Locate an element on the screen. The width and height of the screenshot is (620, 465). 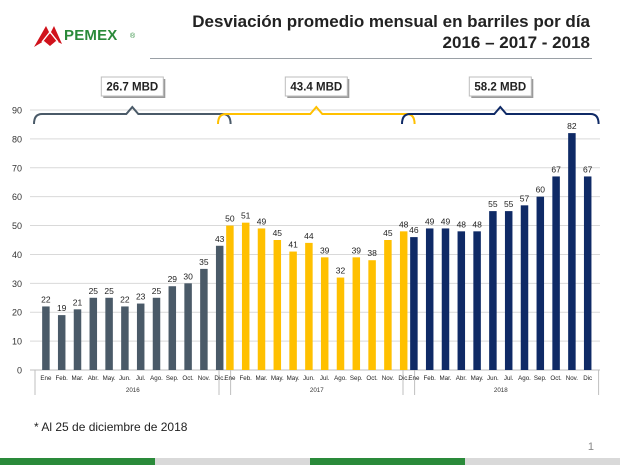
y-tick-label: 70 is located at coordinates (17, 168).